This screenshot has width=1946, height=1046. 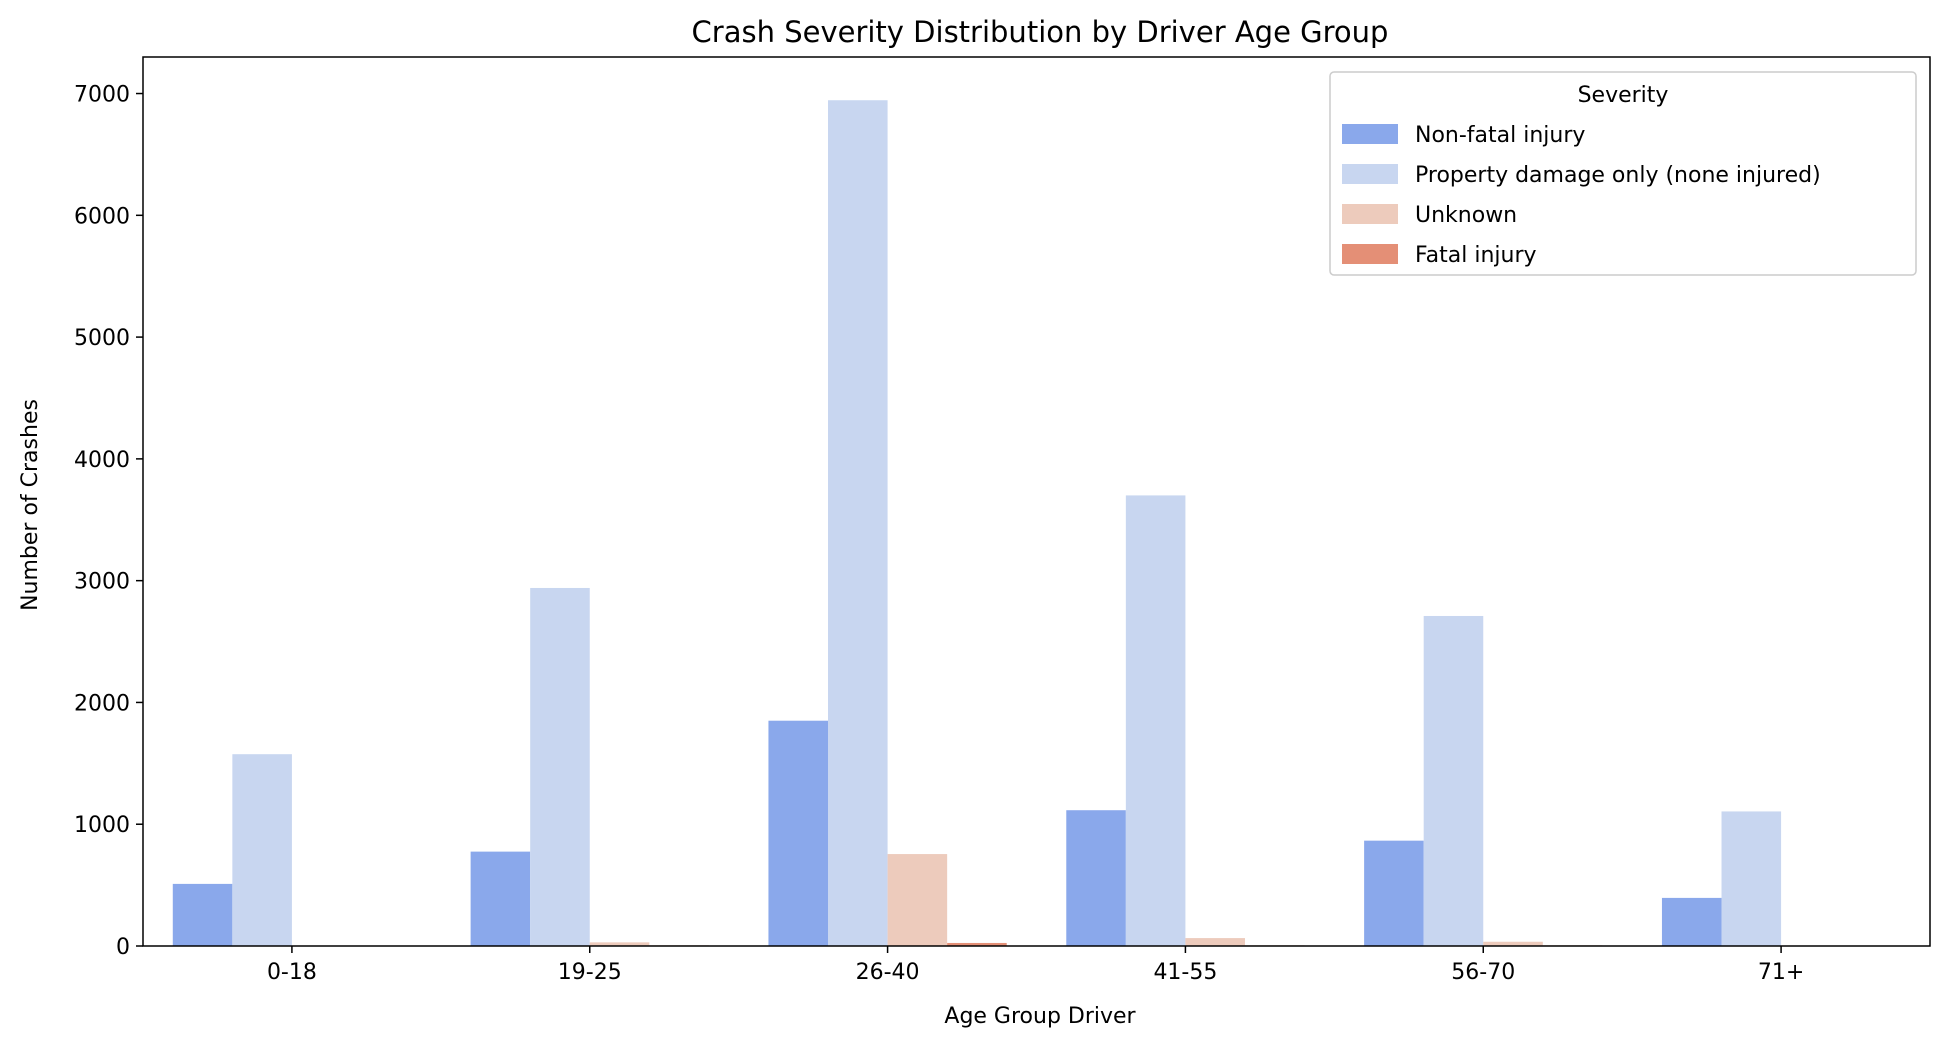 I want to click on y-tick-label: 0, so click(x=123, y=947).